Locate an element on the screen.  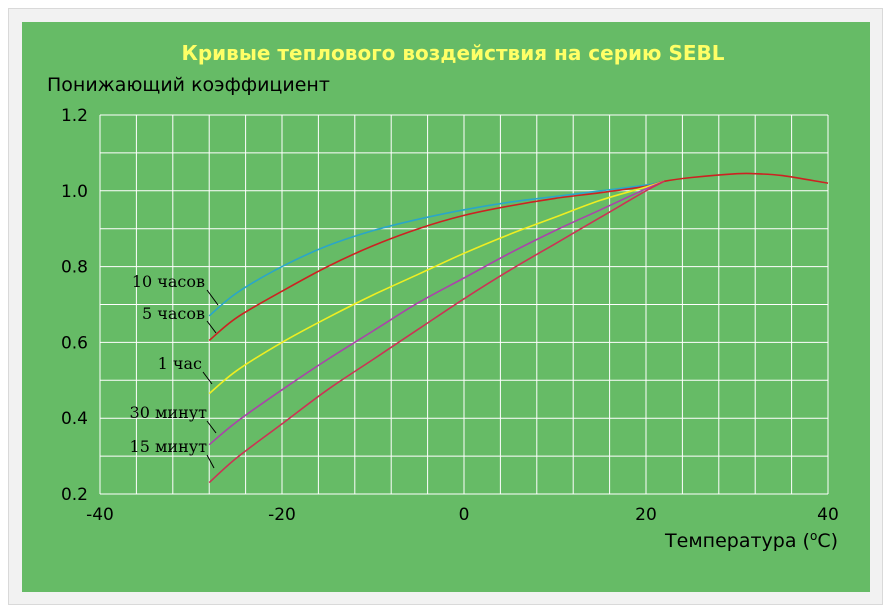
x-tick-label: -40 is located at coordinates (100, 515).